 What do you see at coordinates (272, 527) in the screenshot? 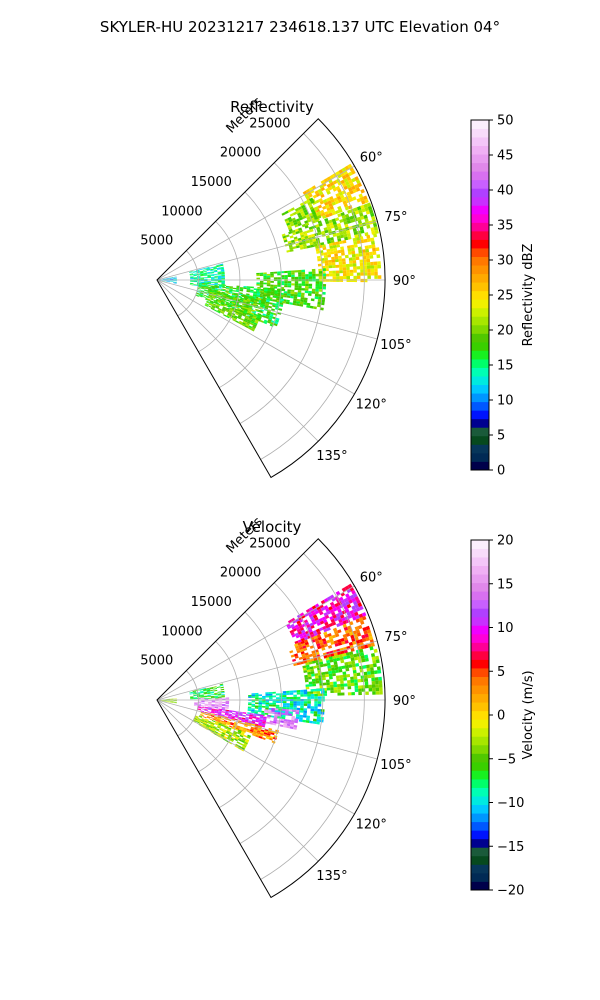
I see `panel-title: Velocity` at bounding box center [272, 527].